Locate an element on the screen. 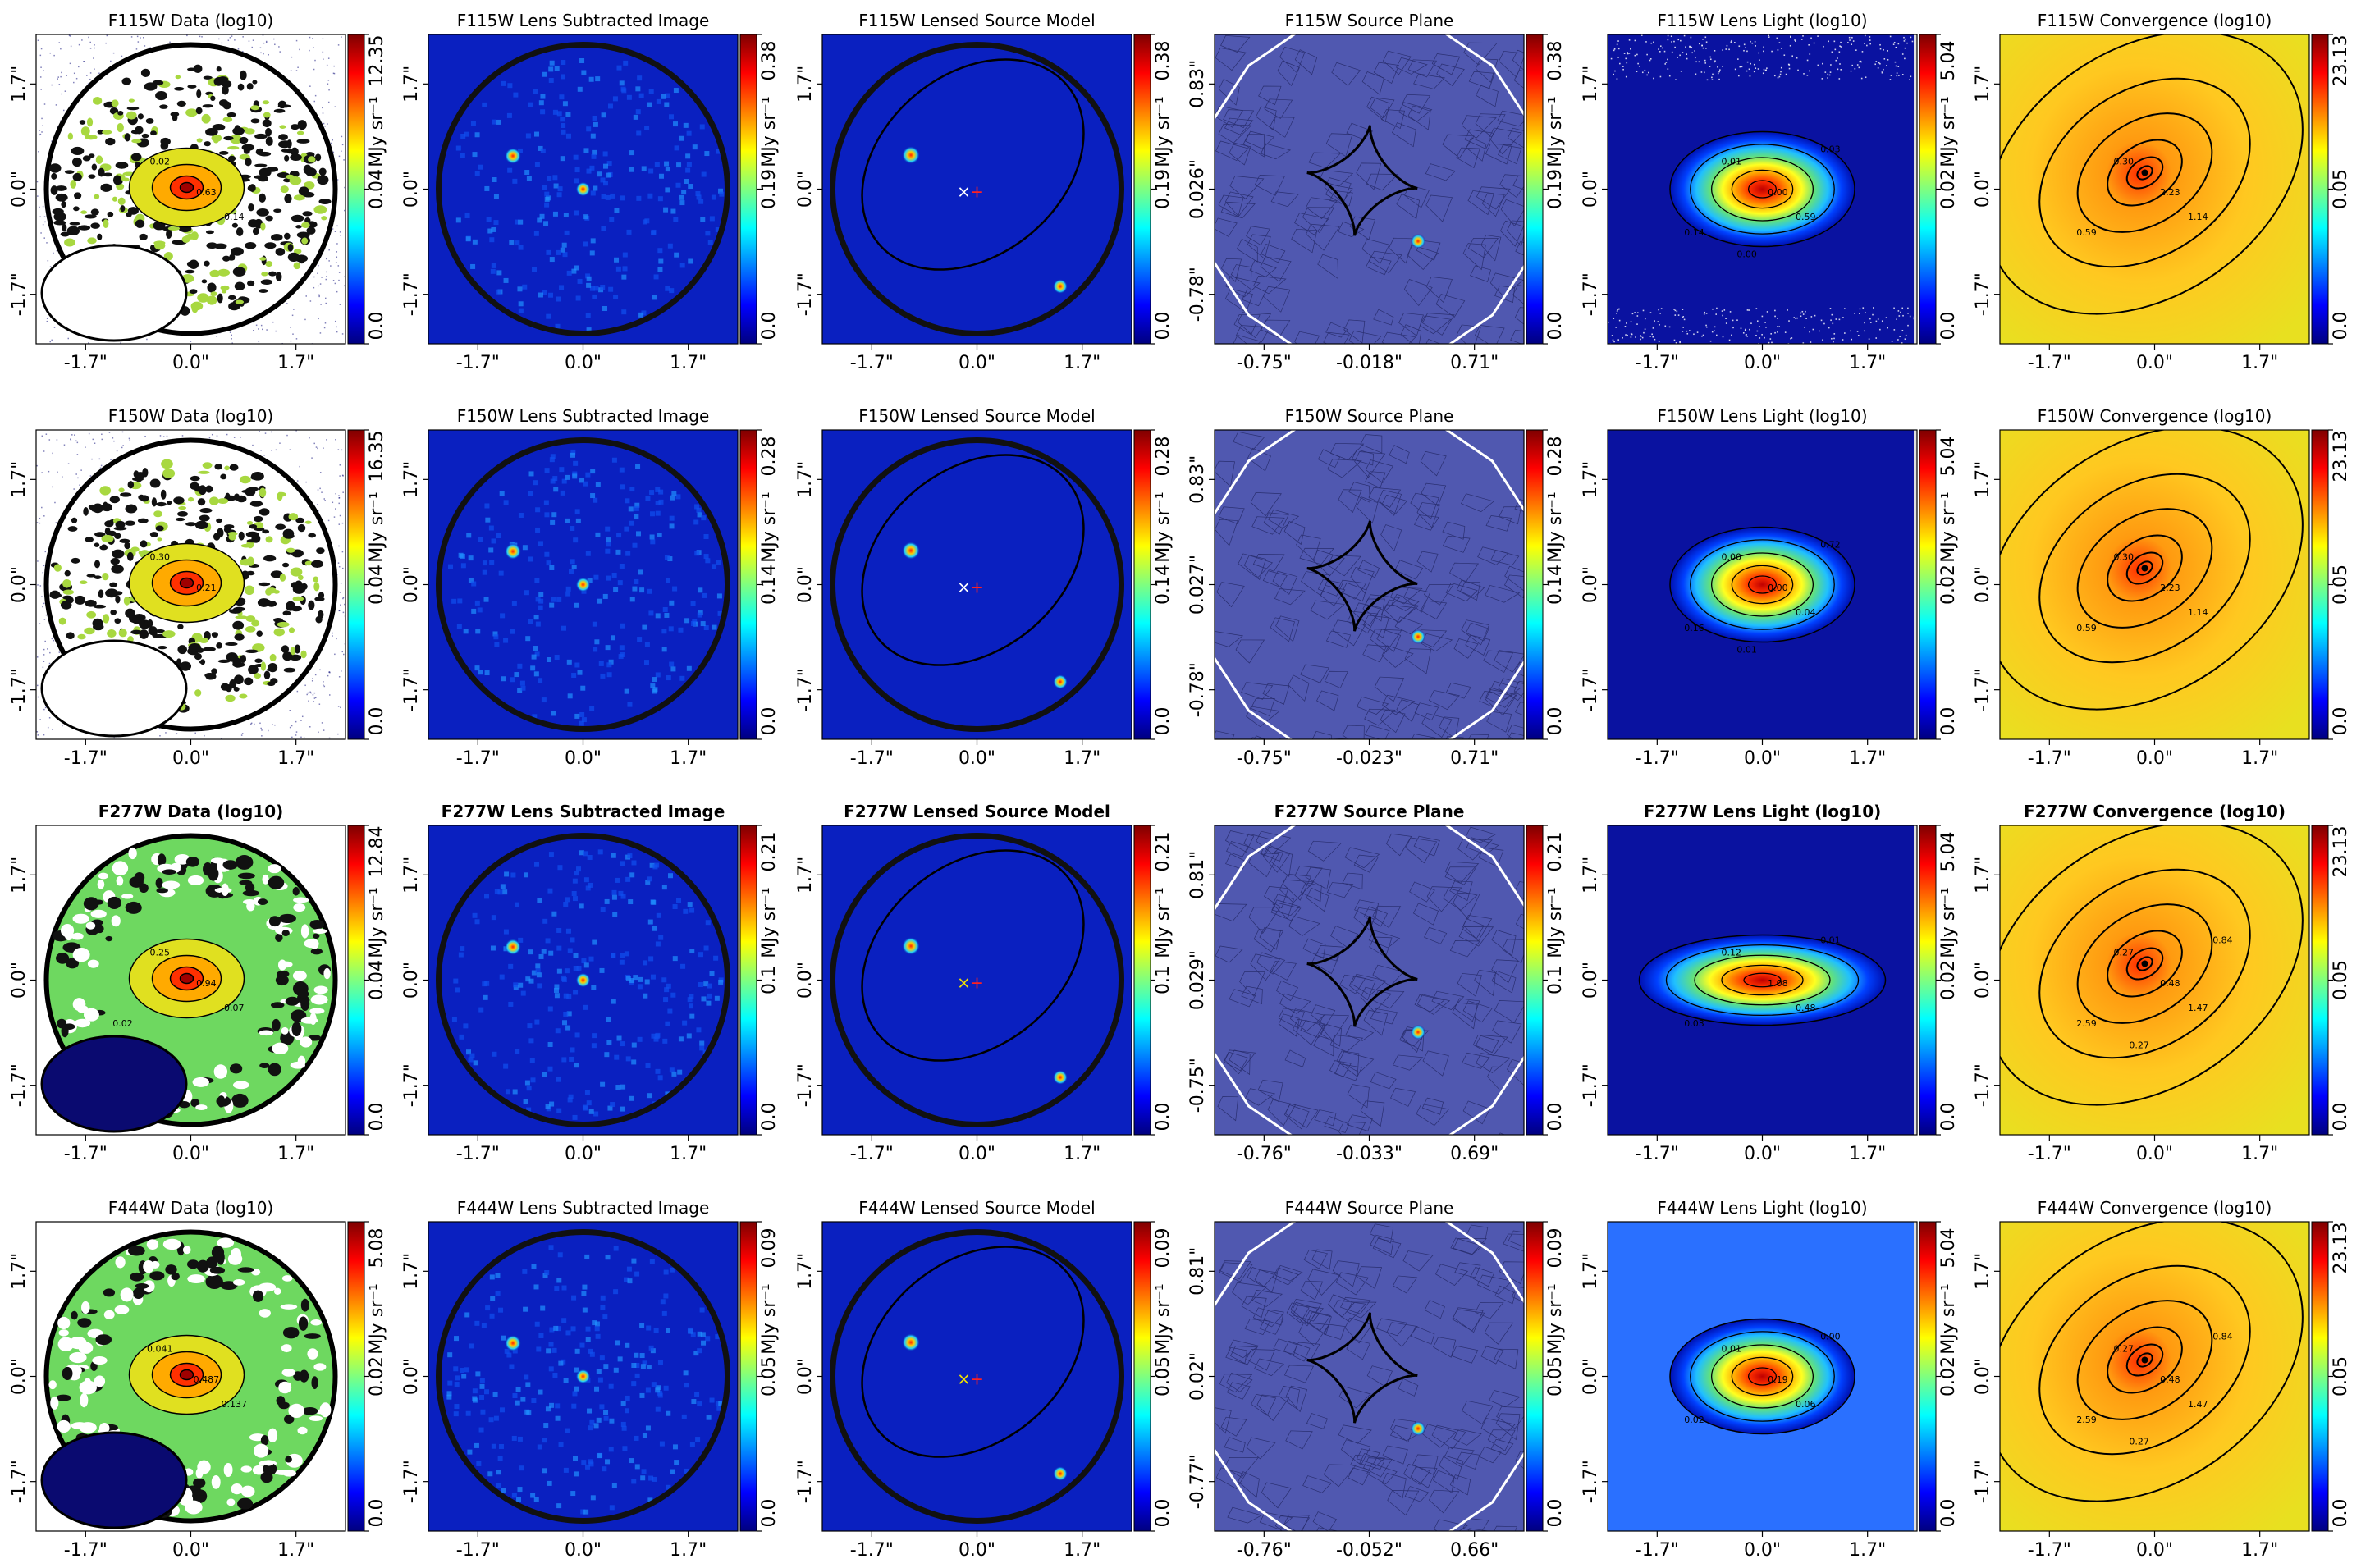 This screenshot has width=2361, height=1568. x-tick-label: 0.71" is located at coordinates (1474, 758).